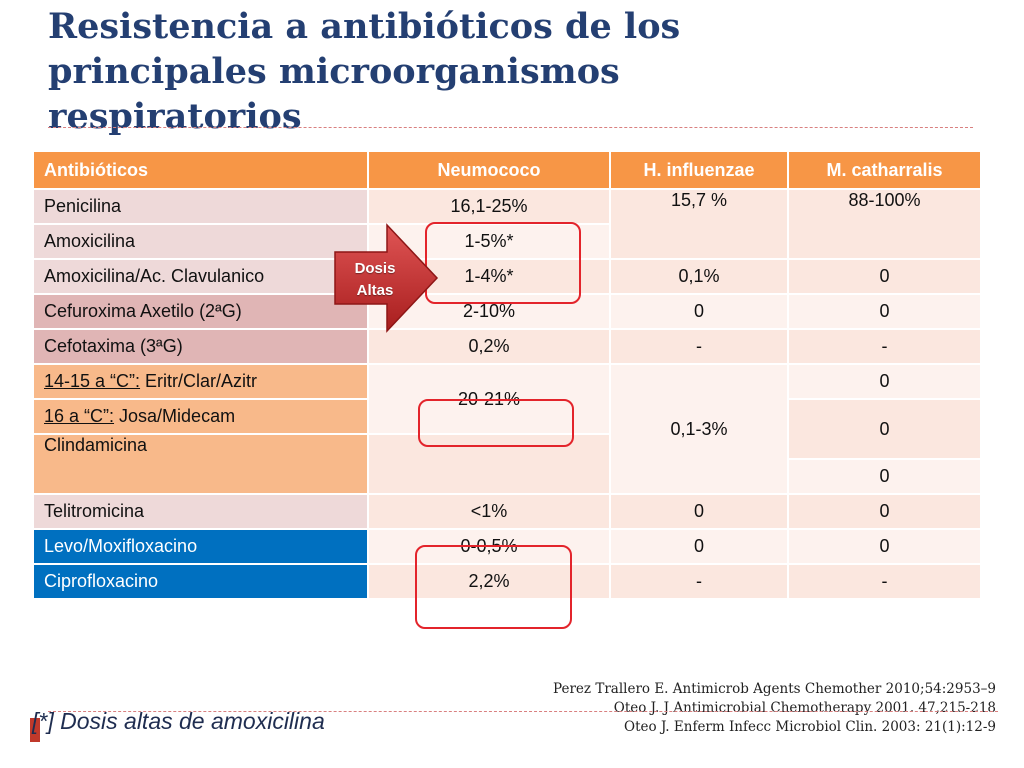  Describe the element at coordinates (200, 311) in the screenshot. I see `antibiotic-name: Cefuroxima Axetilo (2ªG)` at that location.